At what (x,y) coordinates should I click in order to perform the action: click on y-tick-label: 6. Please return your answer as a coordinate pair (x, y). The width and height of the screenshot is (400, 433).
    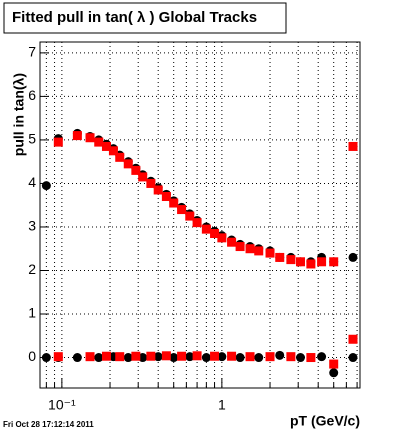
    Looking at the image, I should click on (32, 95).